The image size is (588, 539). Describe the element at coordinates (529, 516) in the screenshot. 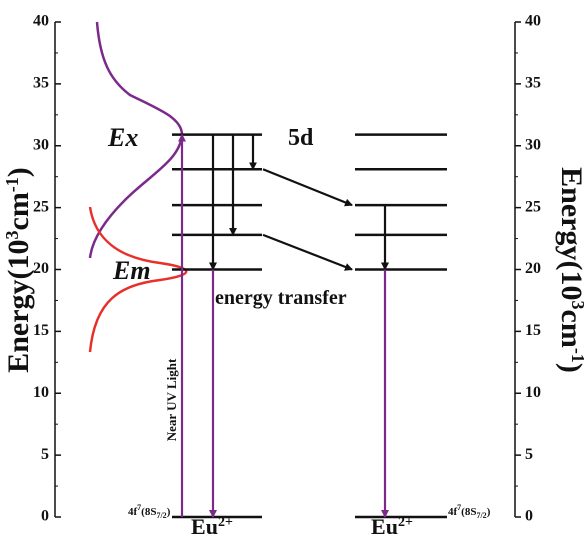

I see `y2-tick-label: 0` at that location.